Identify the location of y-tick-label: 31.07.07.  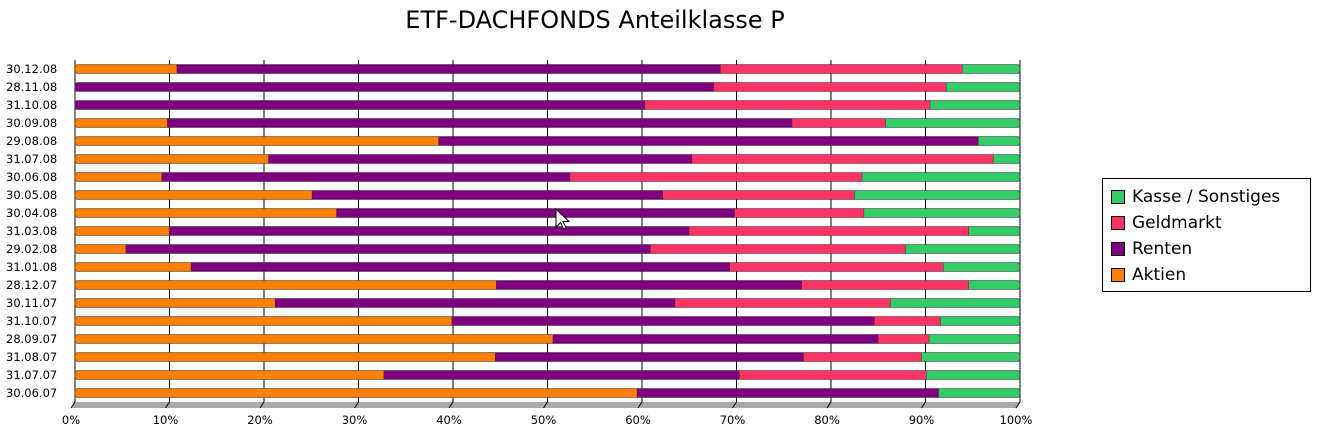
(31, 375).